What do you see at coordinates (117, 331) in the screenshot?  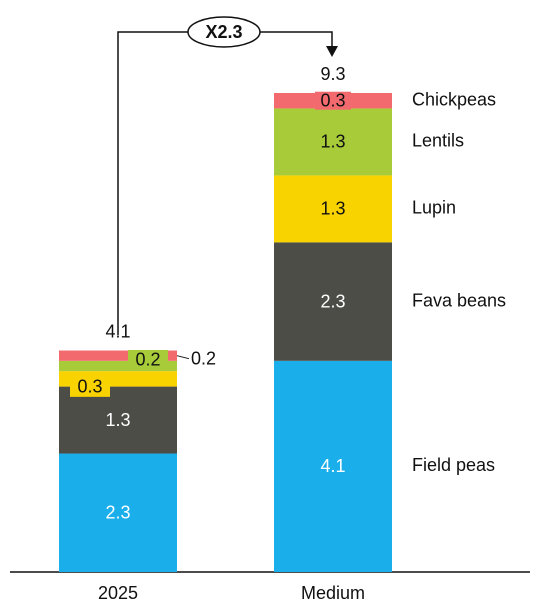 I see `total-label: 4.1` at bounding box center [117, 331].